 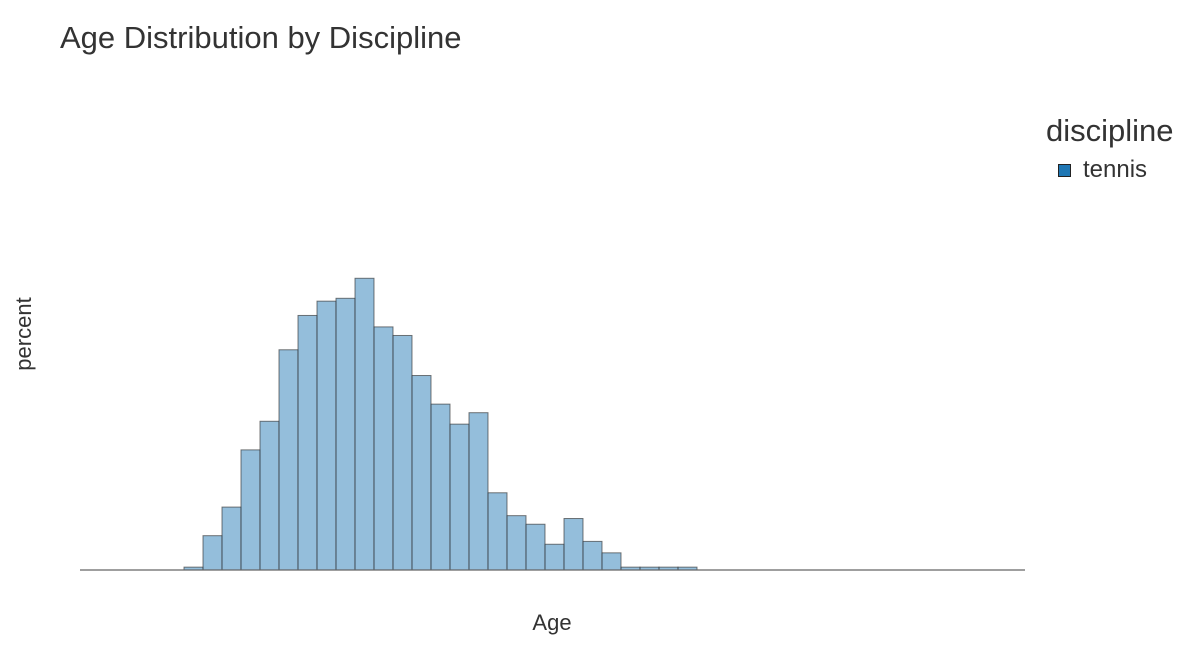 I want to click on legend-item-tennis: tennis, so click(x=1102, y=170).